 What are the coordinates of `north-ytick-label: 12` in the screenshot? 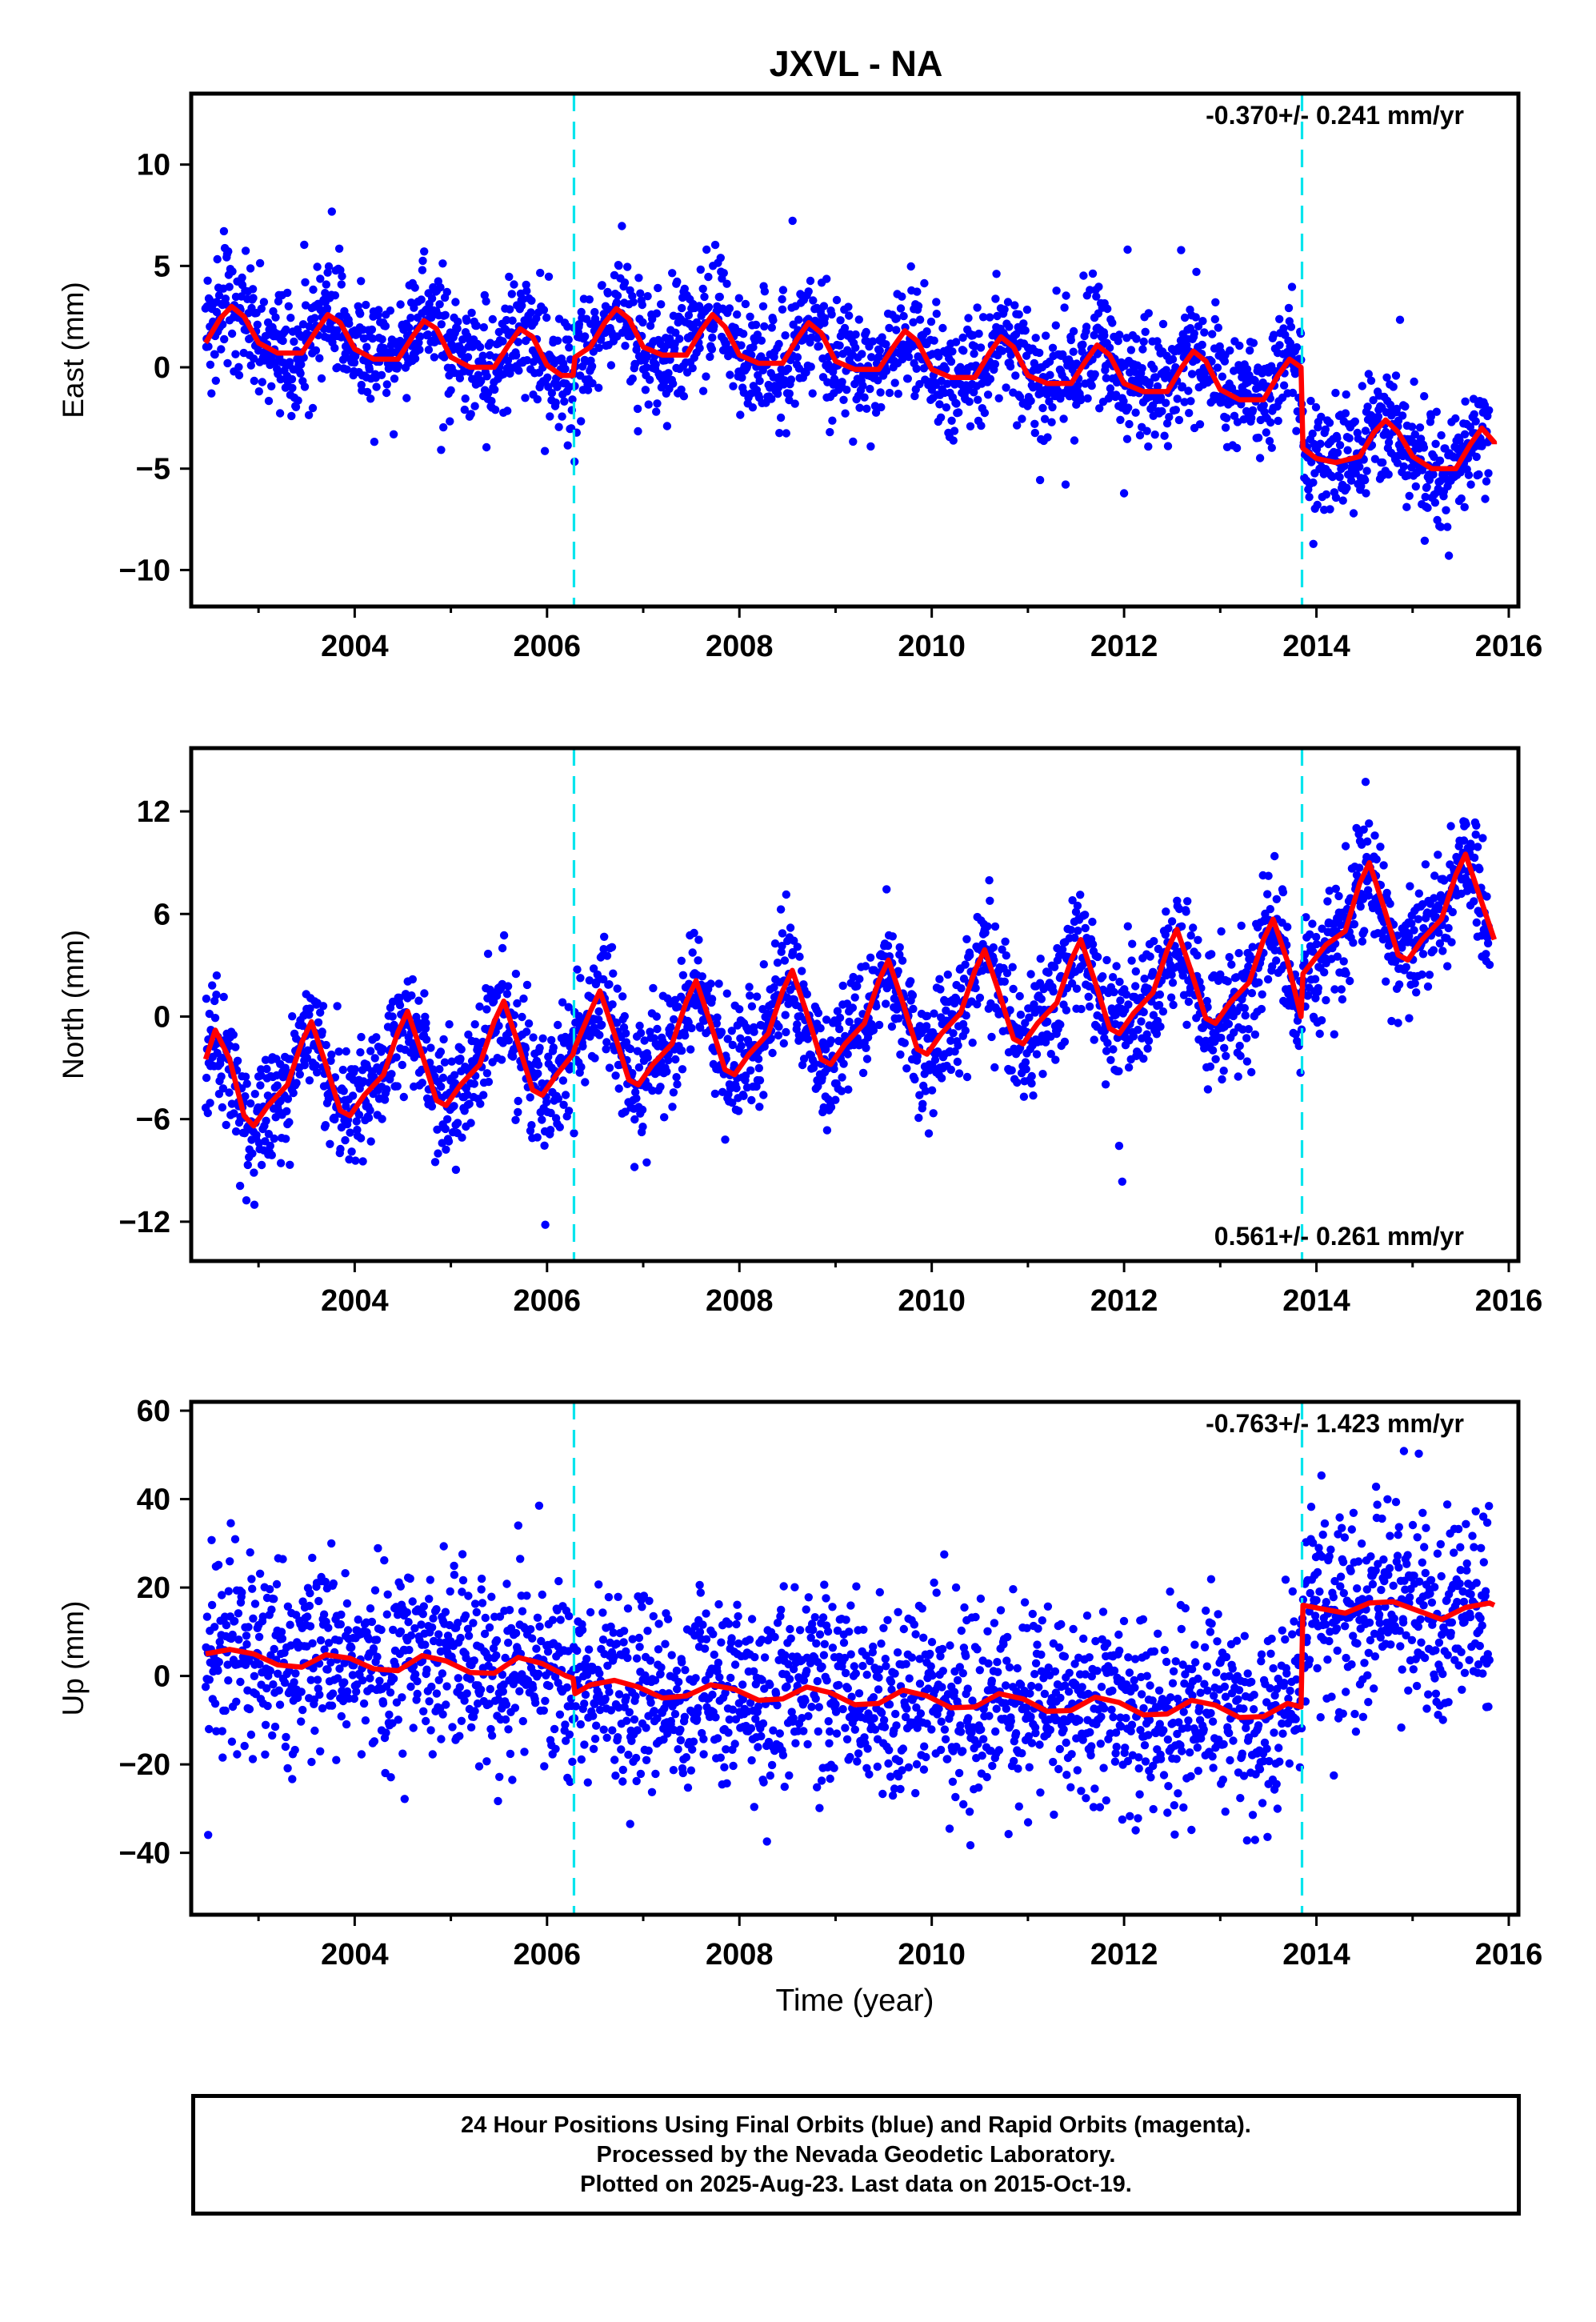 It's located at (153, 812).